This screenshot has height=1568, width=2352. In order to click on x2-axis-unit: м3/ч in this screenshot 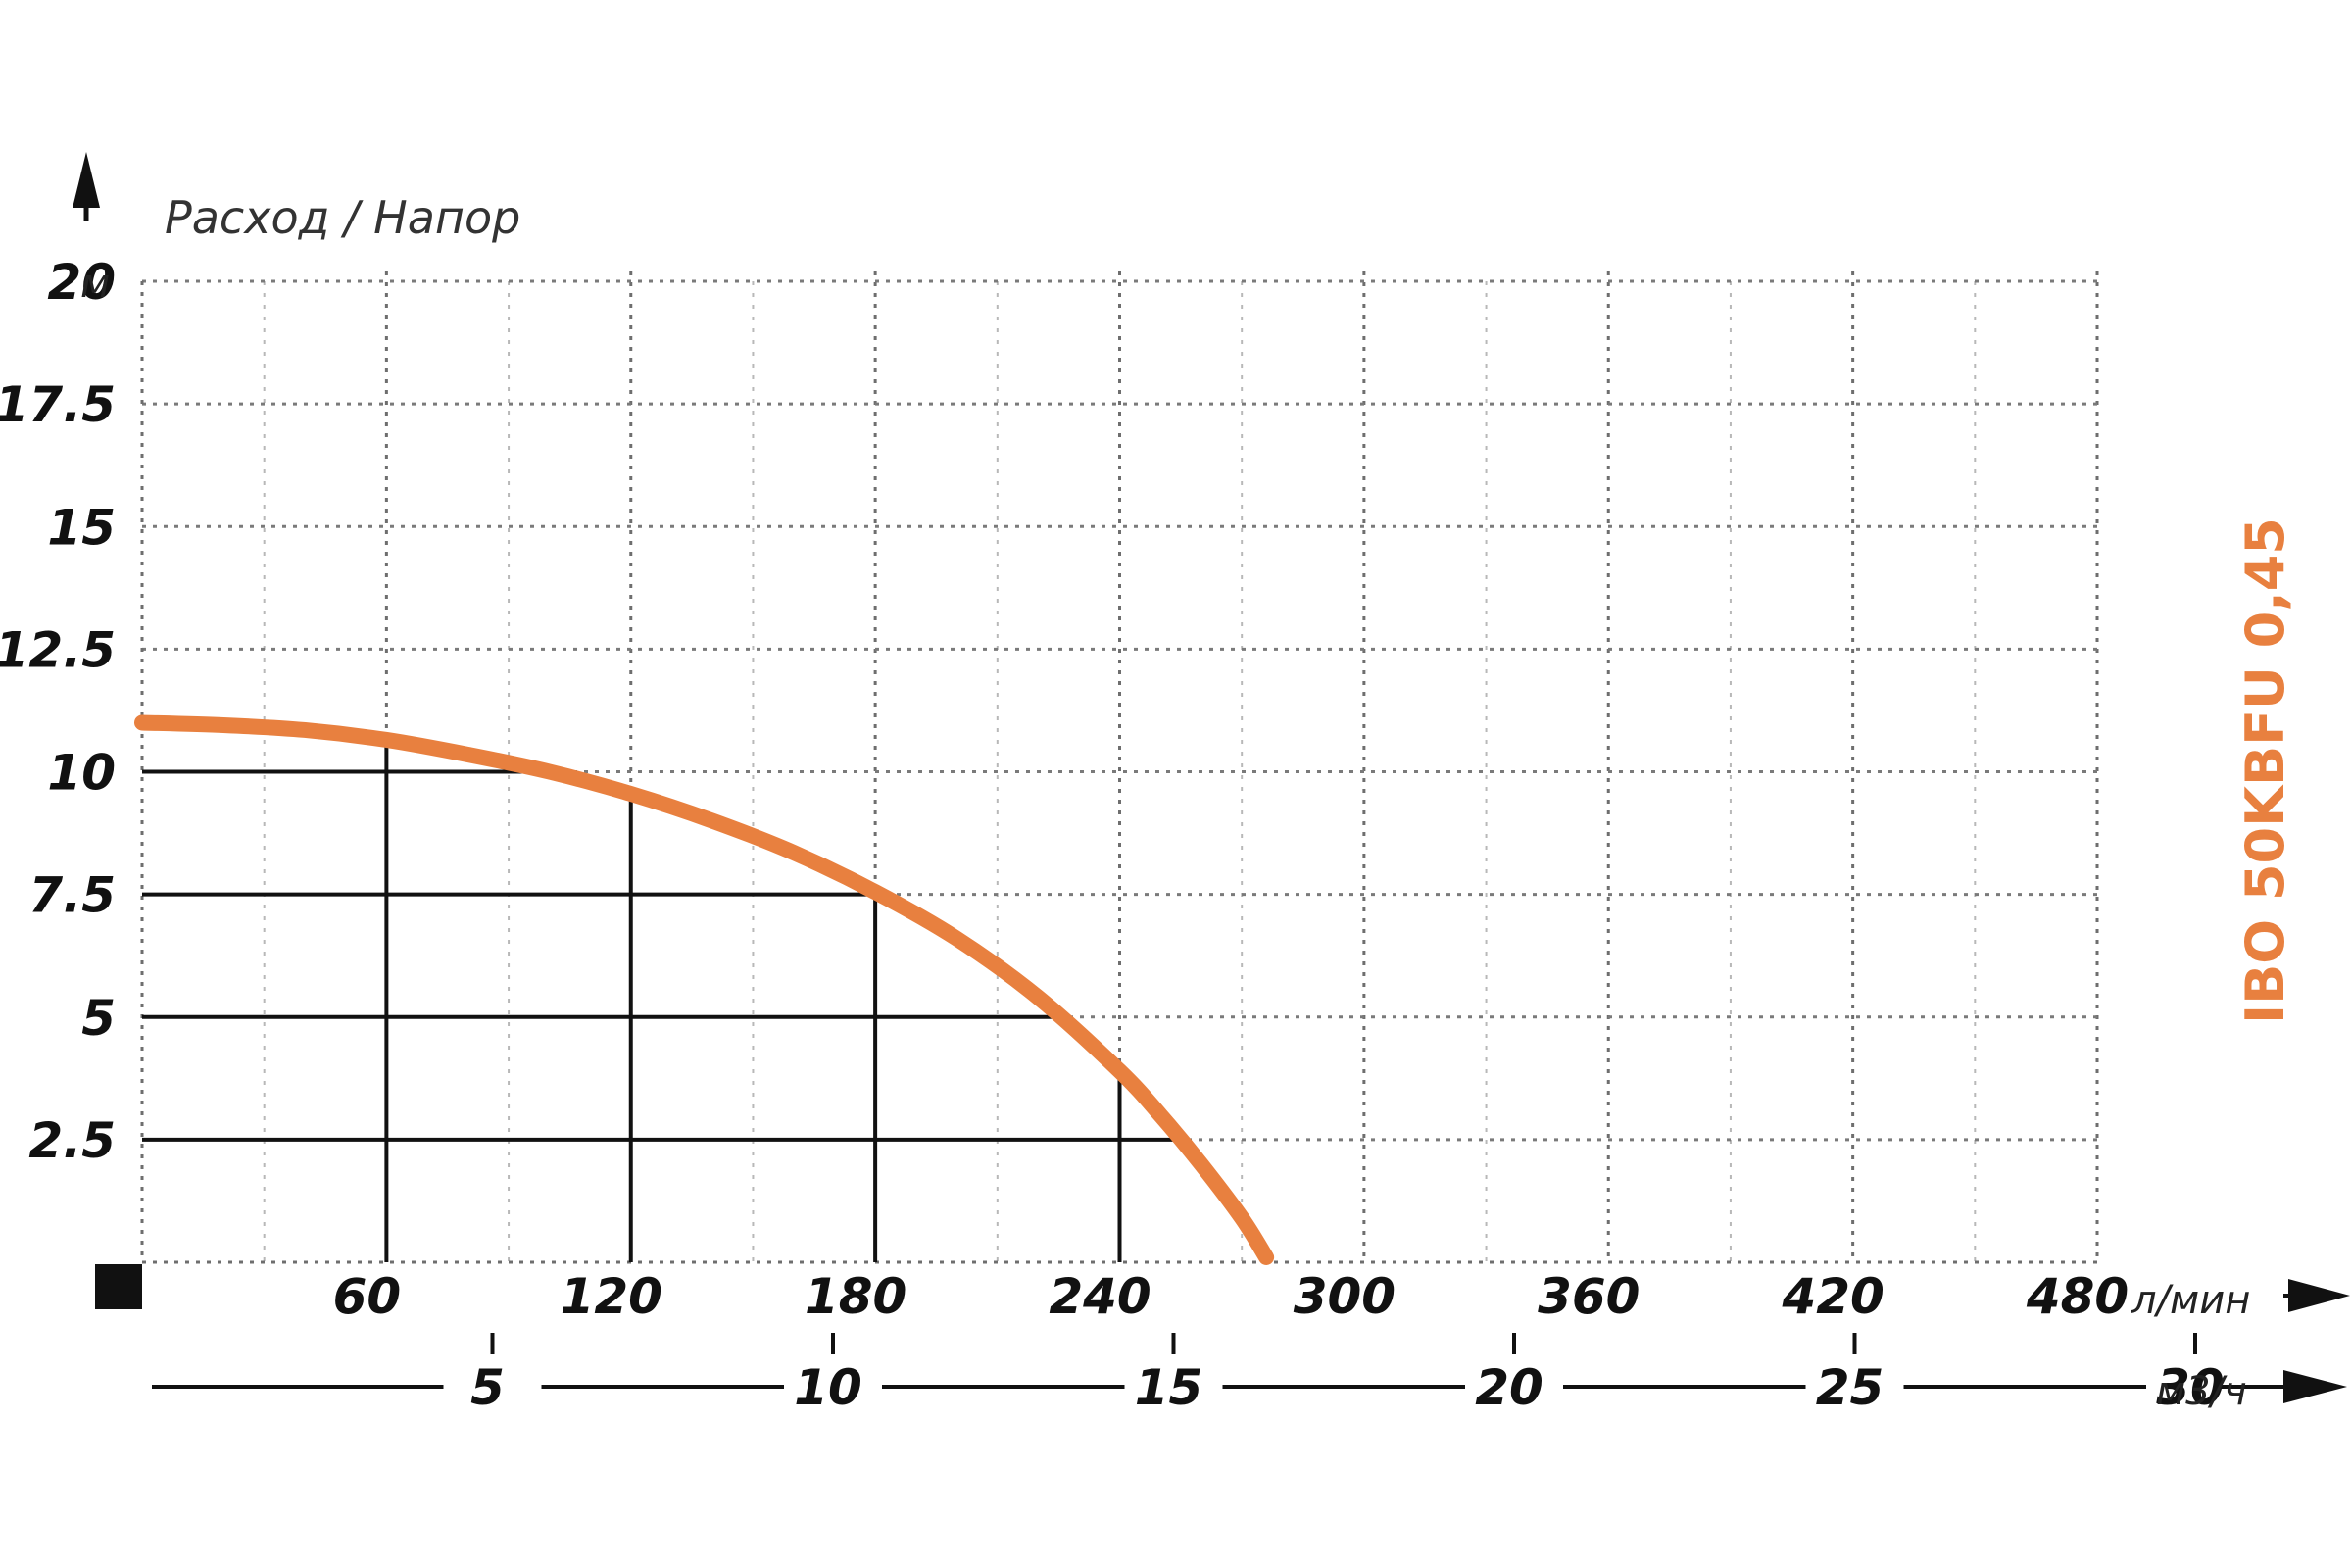, I will do `click(2201, 1391)`.